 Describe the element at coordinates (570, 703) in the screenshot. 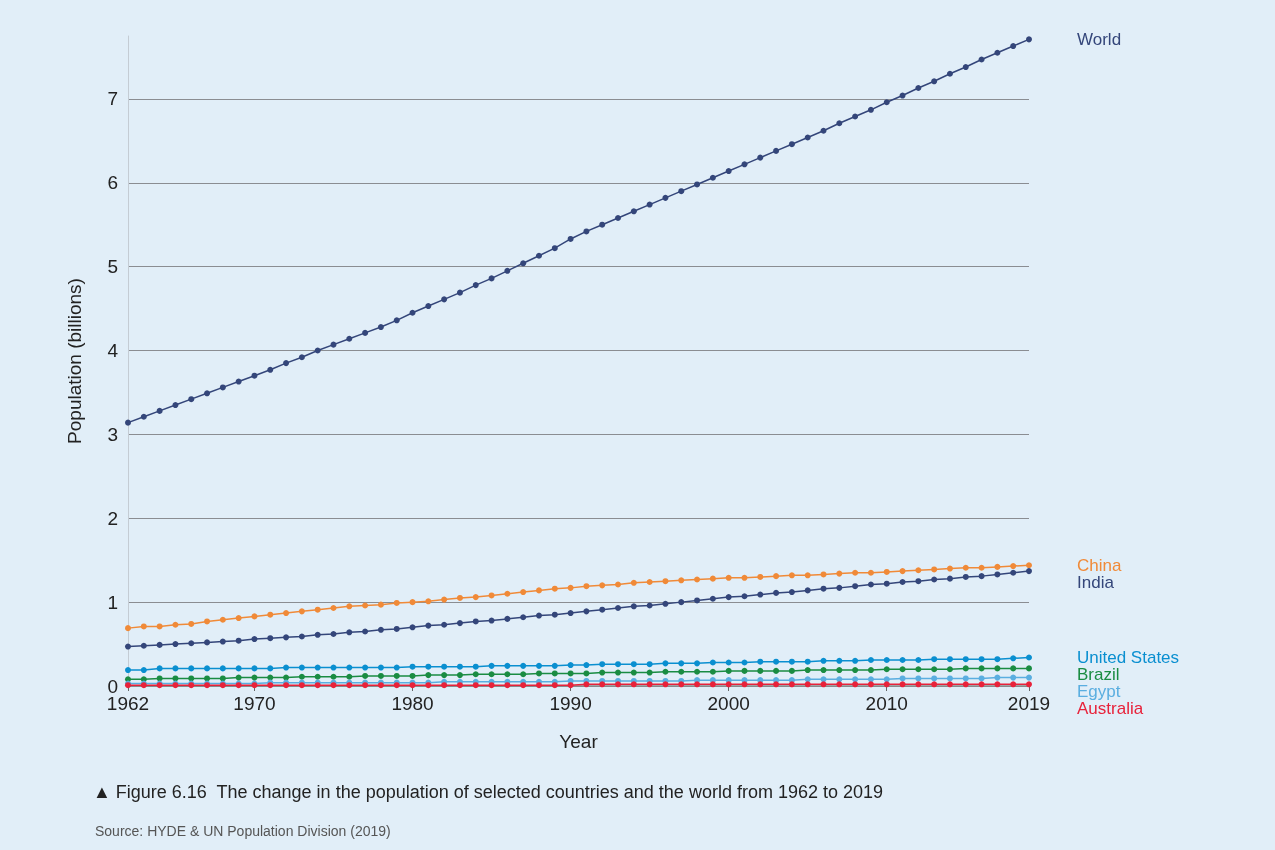

I see `x-tick-label: 1990` at that location.